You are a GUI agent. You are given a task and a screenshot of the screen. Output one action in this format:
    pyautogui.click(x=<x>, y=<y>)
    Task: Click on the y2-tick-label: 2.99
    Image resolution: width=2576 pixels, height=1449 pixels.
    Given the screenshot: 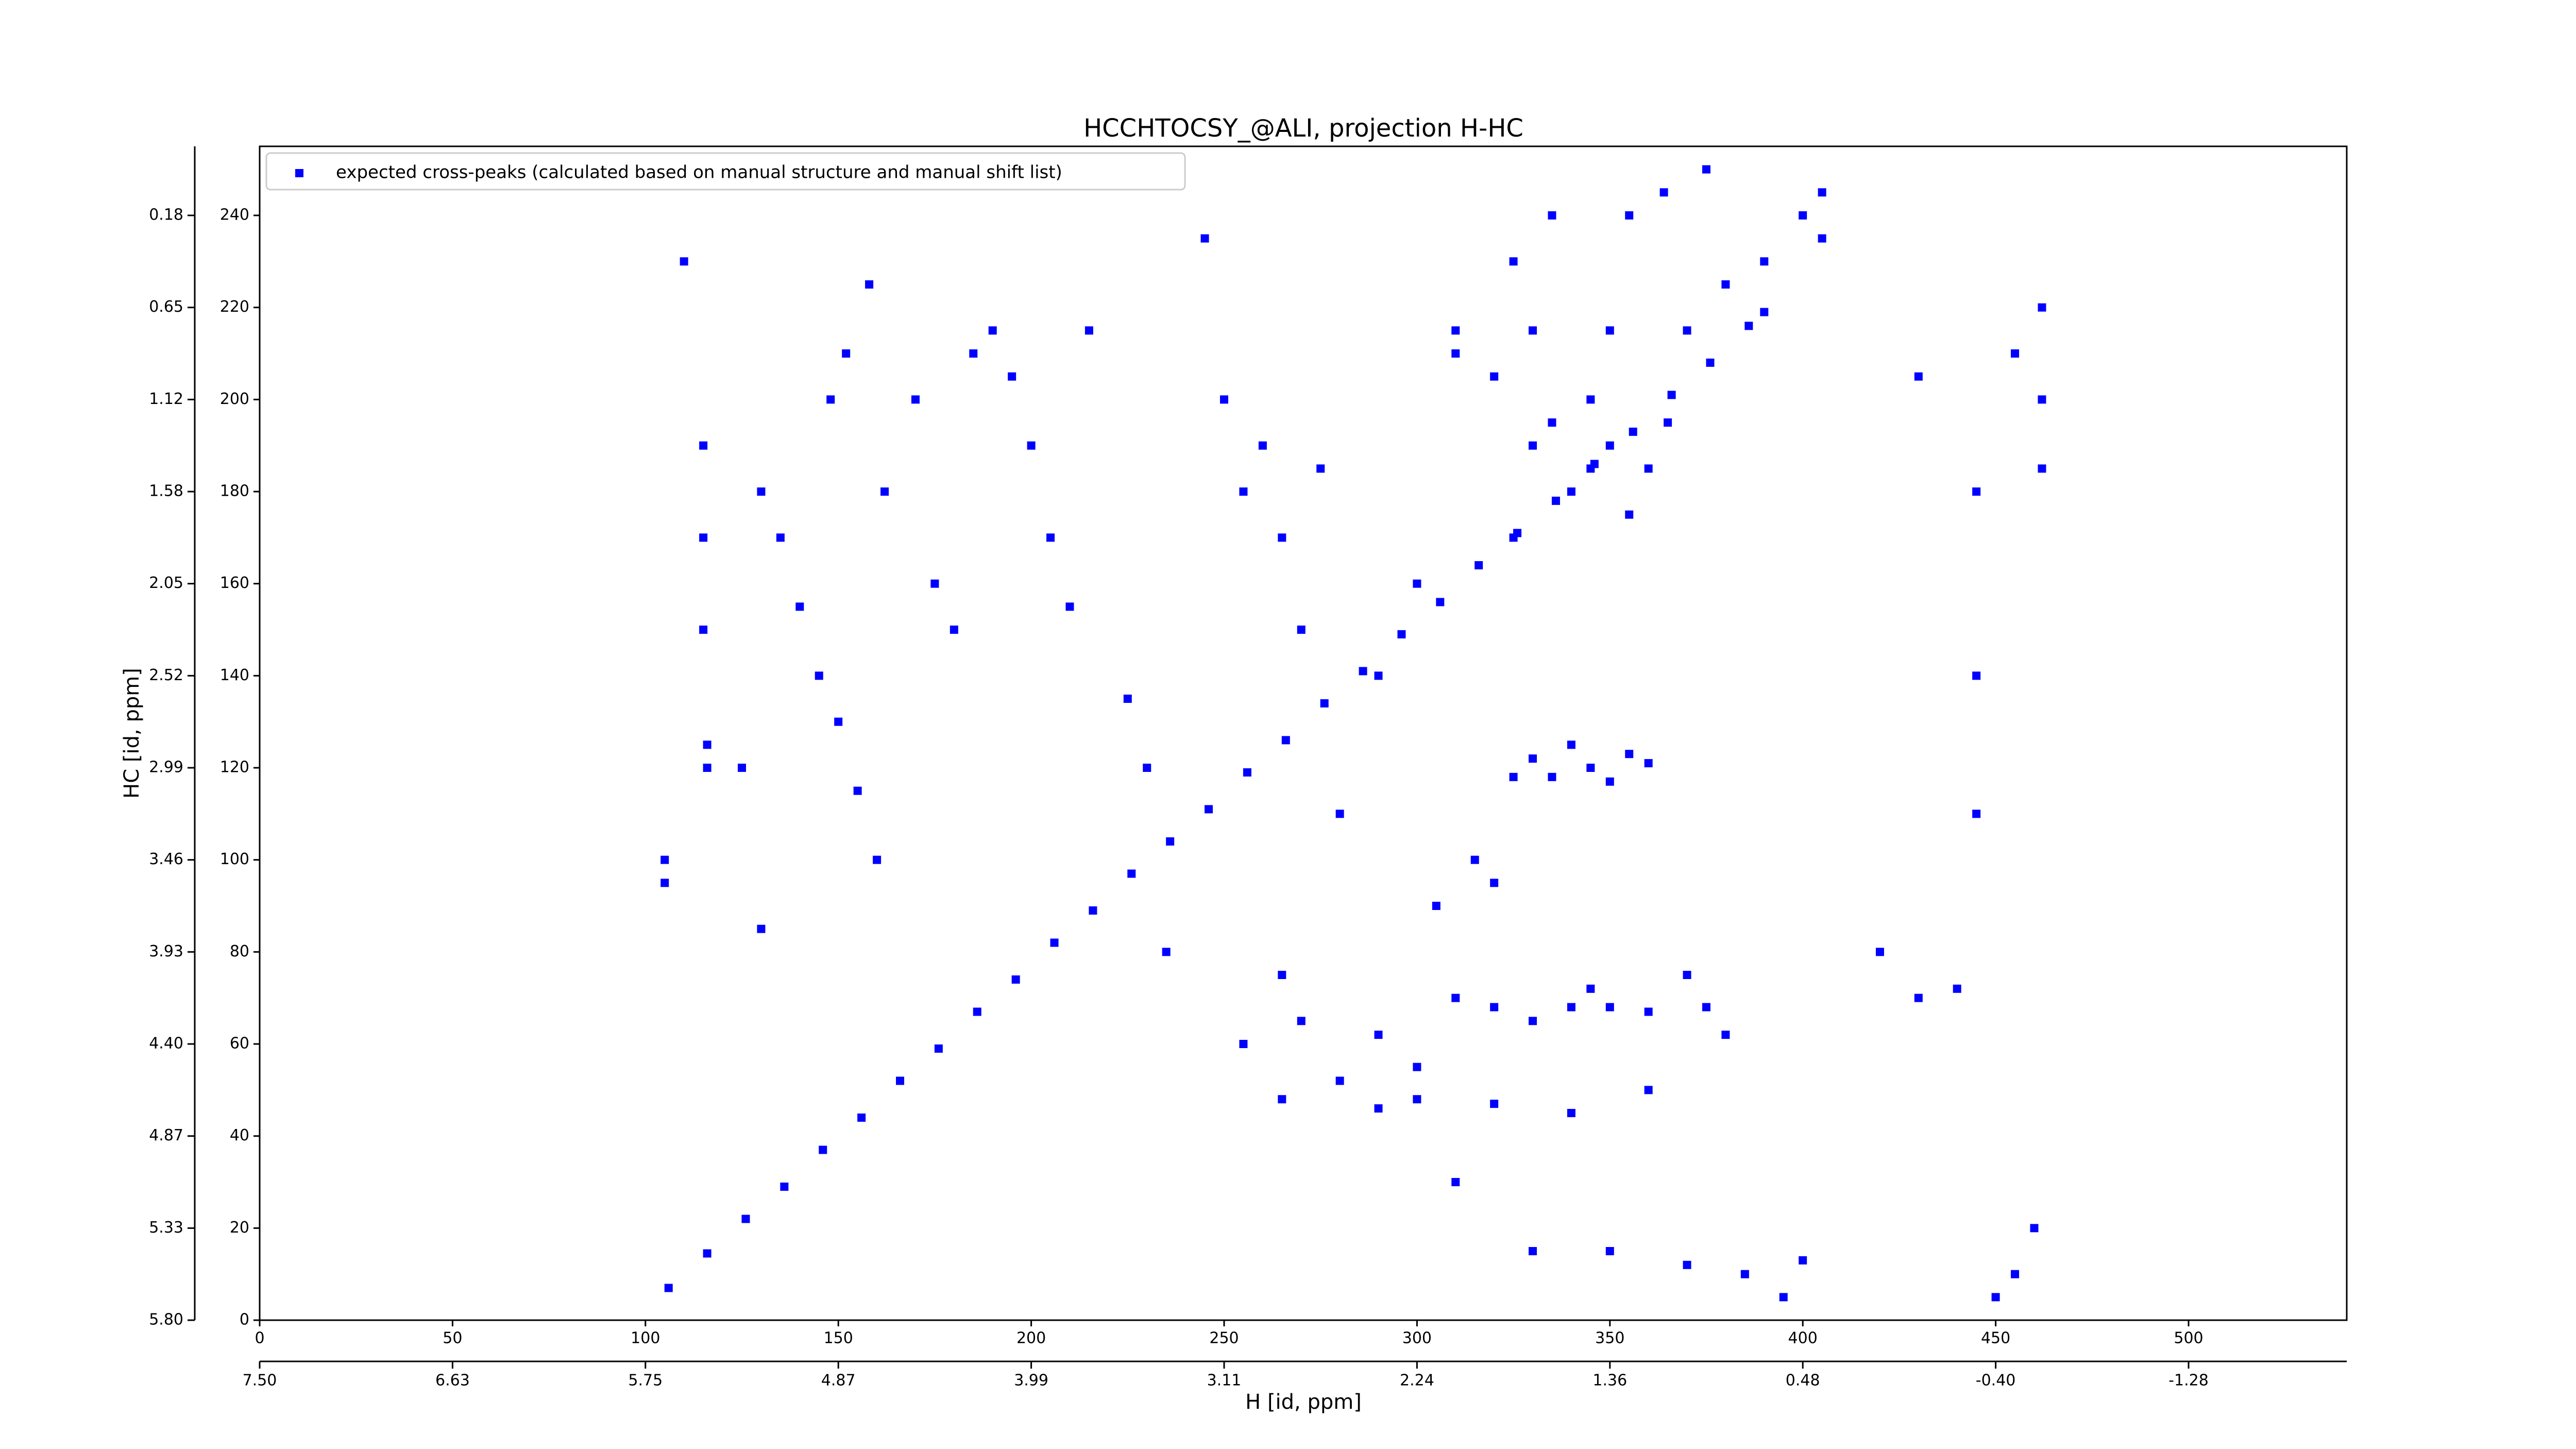 What is the action you would take?
    pyautogui.click(x=166, y=768)
    